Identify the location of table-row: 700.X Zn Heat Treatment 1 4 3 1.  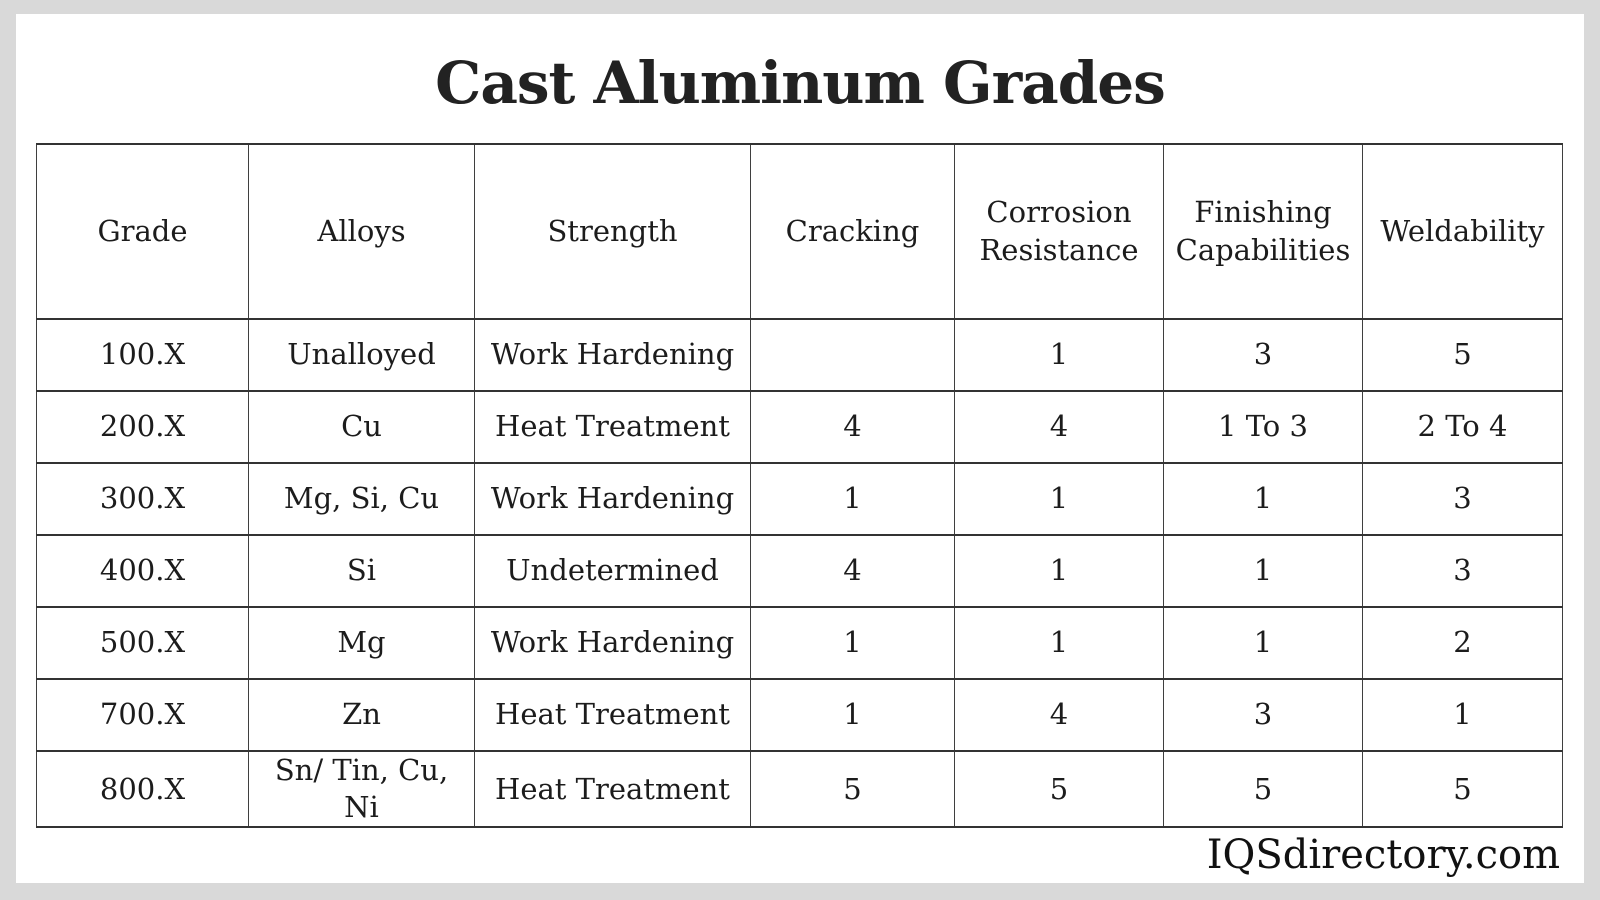
(799, 715).